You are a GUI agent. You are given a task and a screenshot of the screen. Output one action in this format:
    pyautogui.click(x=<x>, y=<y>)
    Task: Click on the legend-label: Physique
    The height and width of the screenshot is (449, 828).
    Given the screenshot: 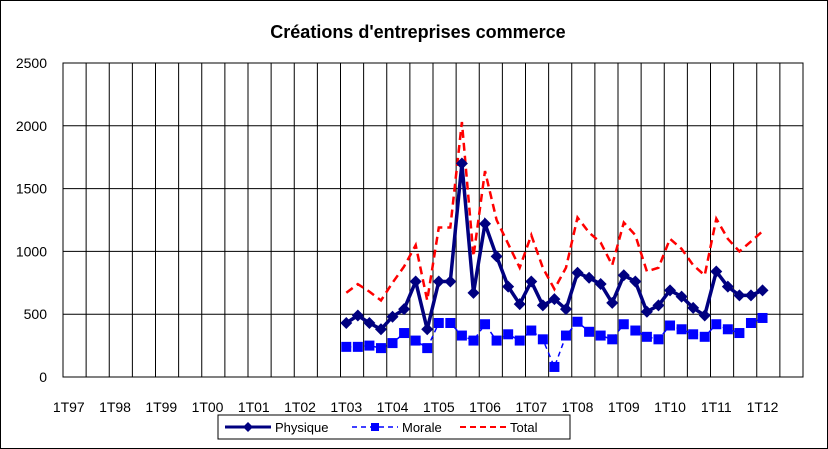 What is the action you would take?
    pyautogui.click(x=301, y=427)
    